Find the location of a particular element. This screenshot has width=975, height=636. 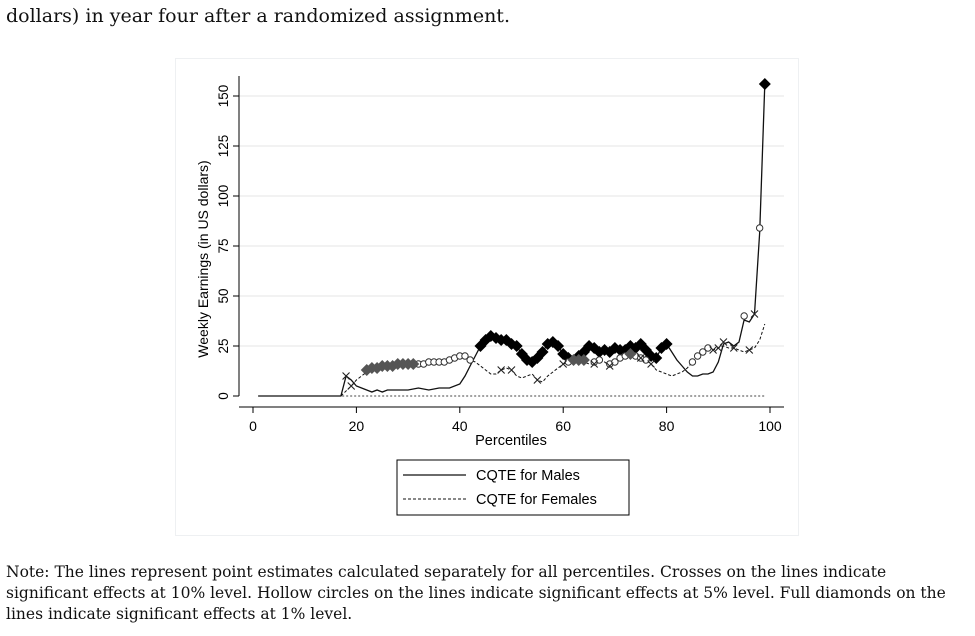

y-tick-label: 75 is located at coordinates (223, 245).